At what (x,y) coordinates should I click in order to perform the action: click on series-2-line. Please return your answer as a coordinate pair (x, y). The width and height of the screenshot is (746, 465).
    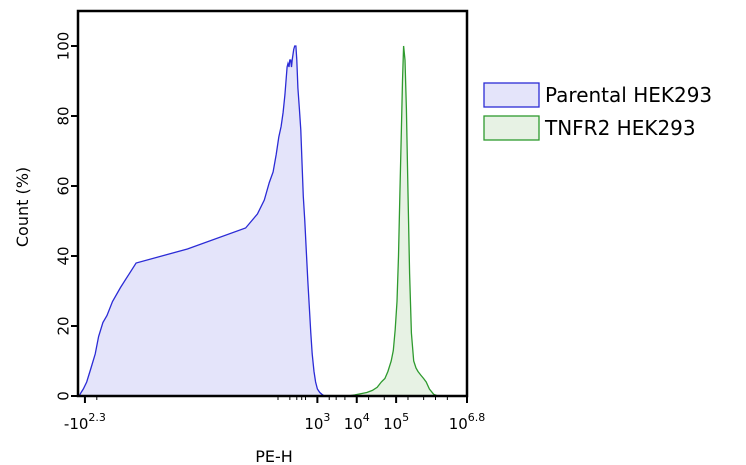
    Looking at the image, I should click on (393, 221).